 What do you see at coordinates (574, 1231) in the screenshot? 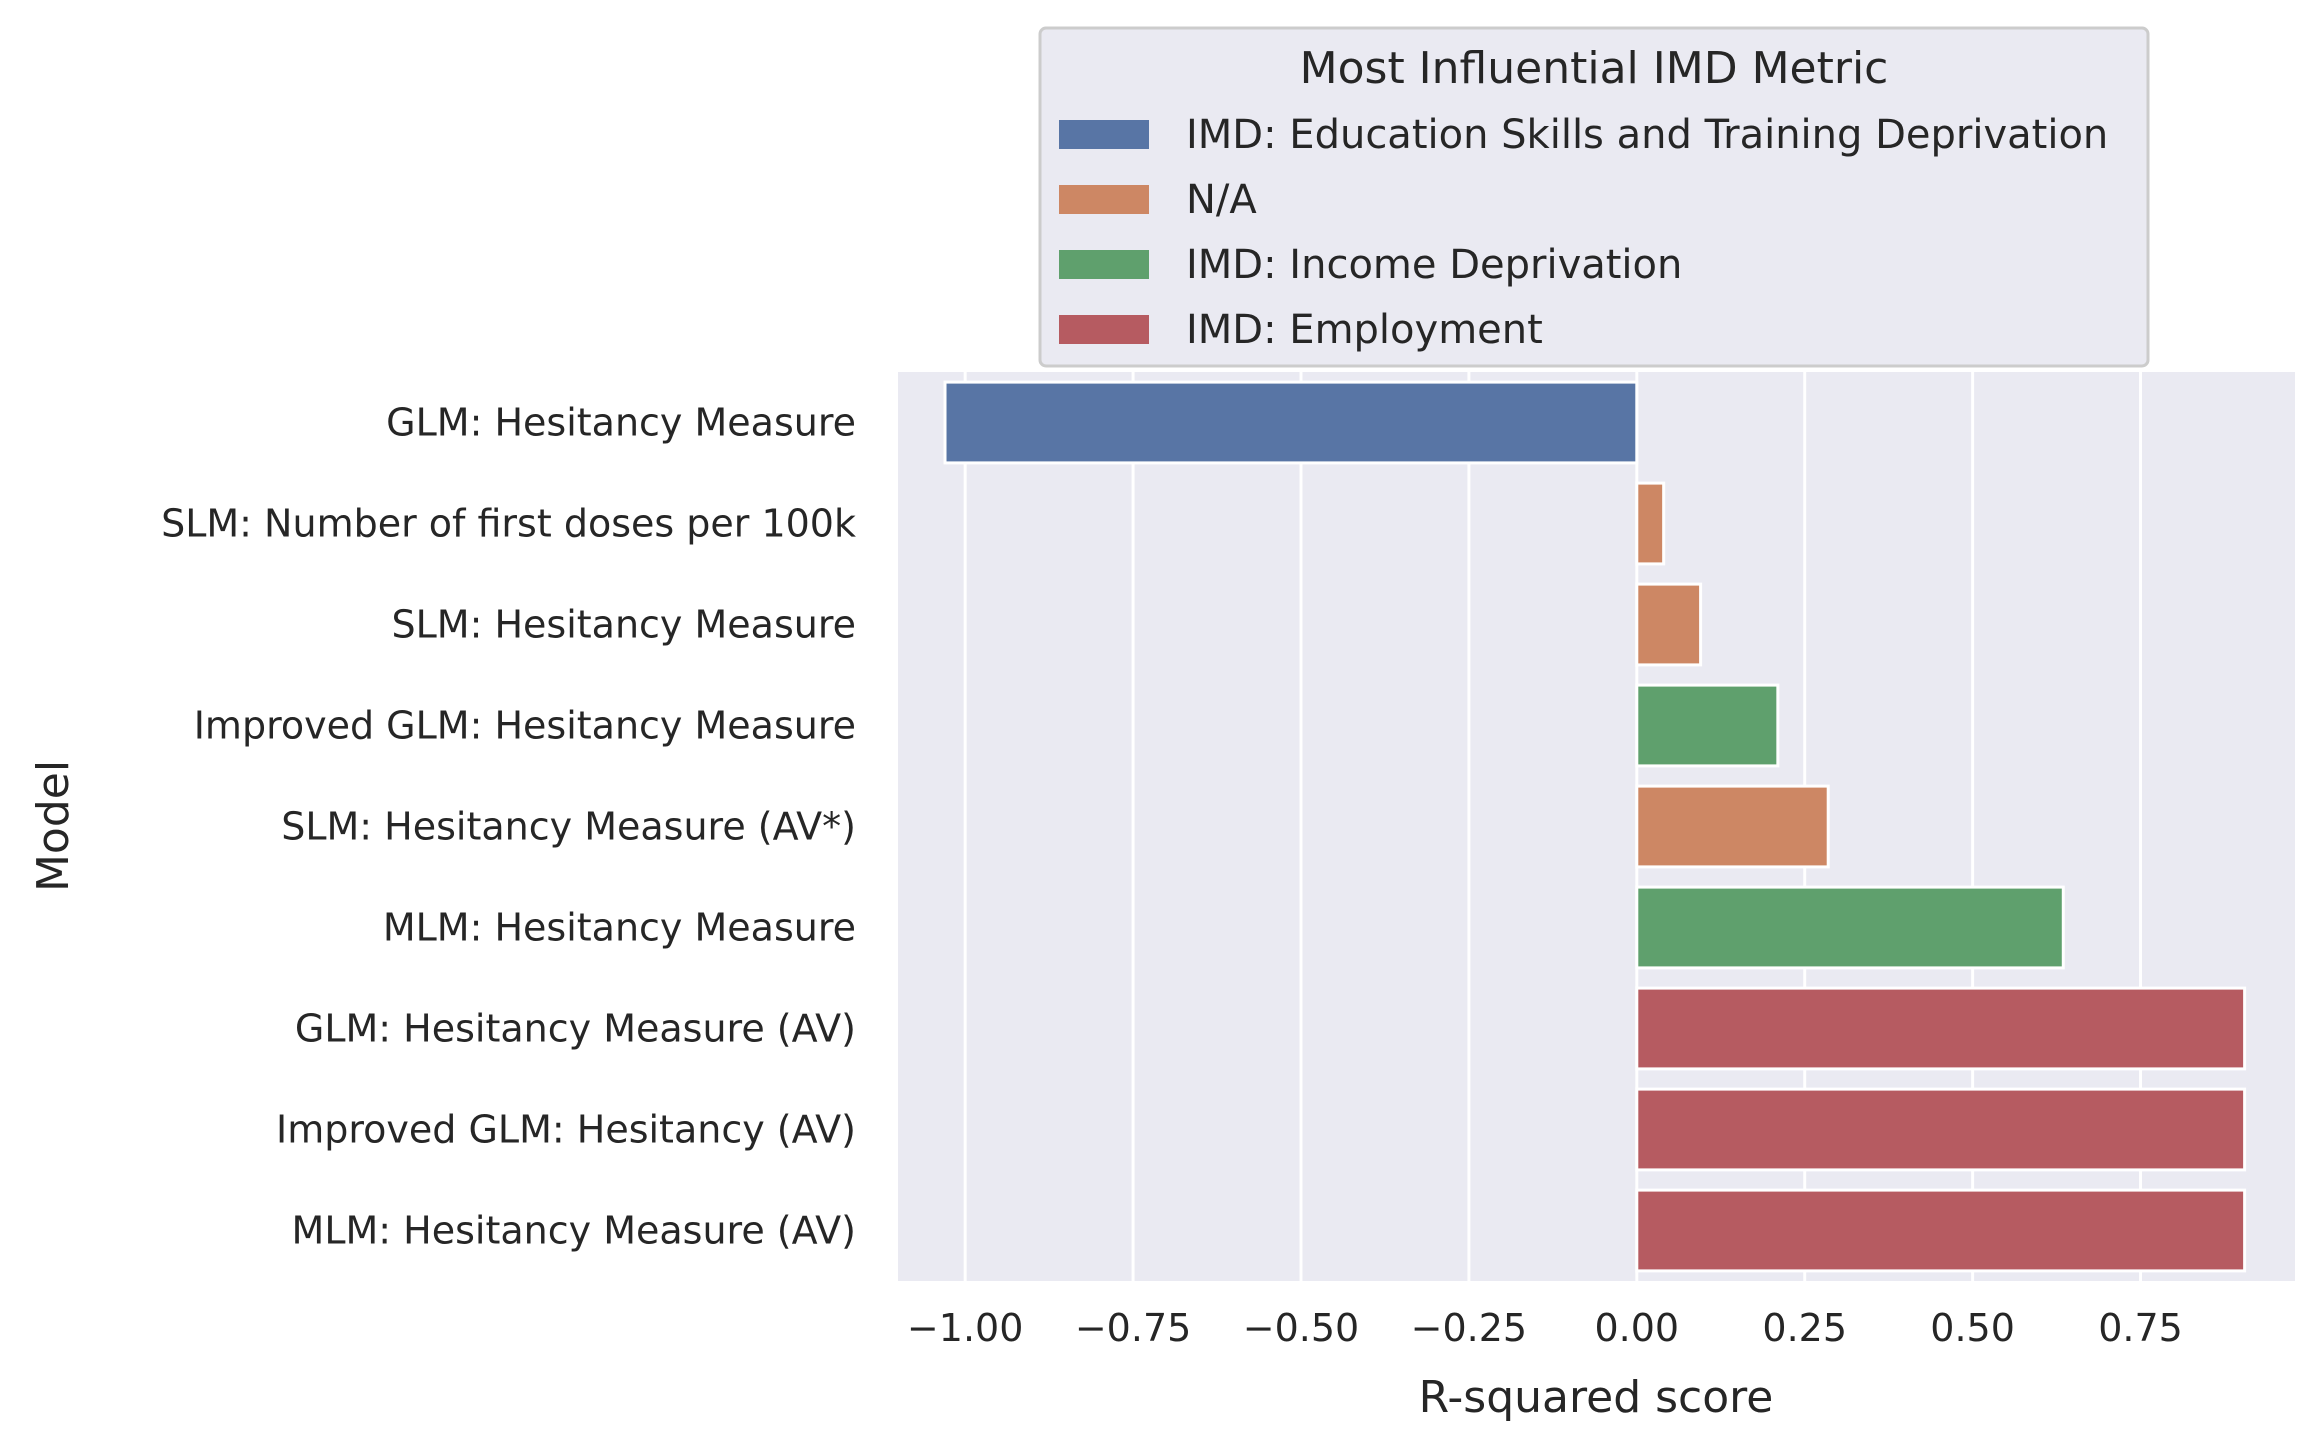
I see `y-tick-label: MLM: Hesitancy Measure (AV)` at bounding box center [574, 1231].